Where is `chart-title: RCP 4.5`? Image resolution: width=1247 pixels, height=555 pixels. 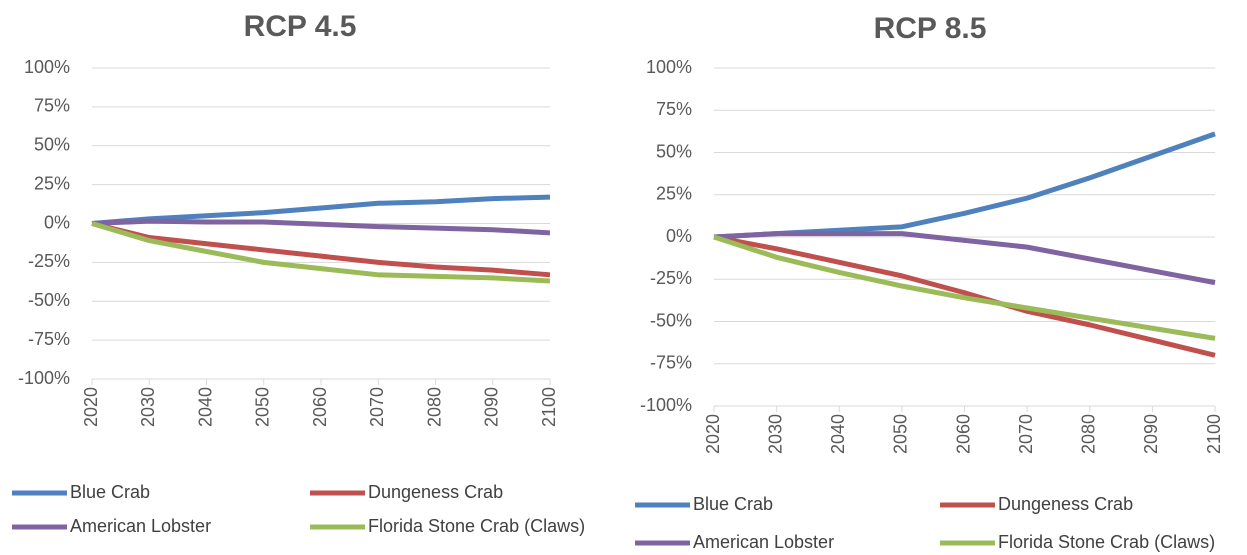
chart-title: RCP 4.5 is located at coordinates (300, 26).